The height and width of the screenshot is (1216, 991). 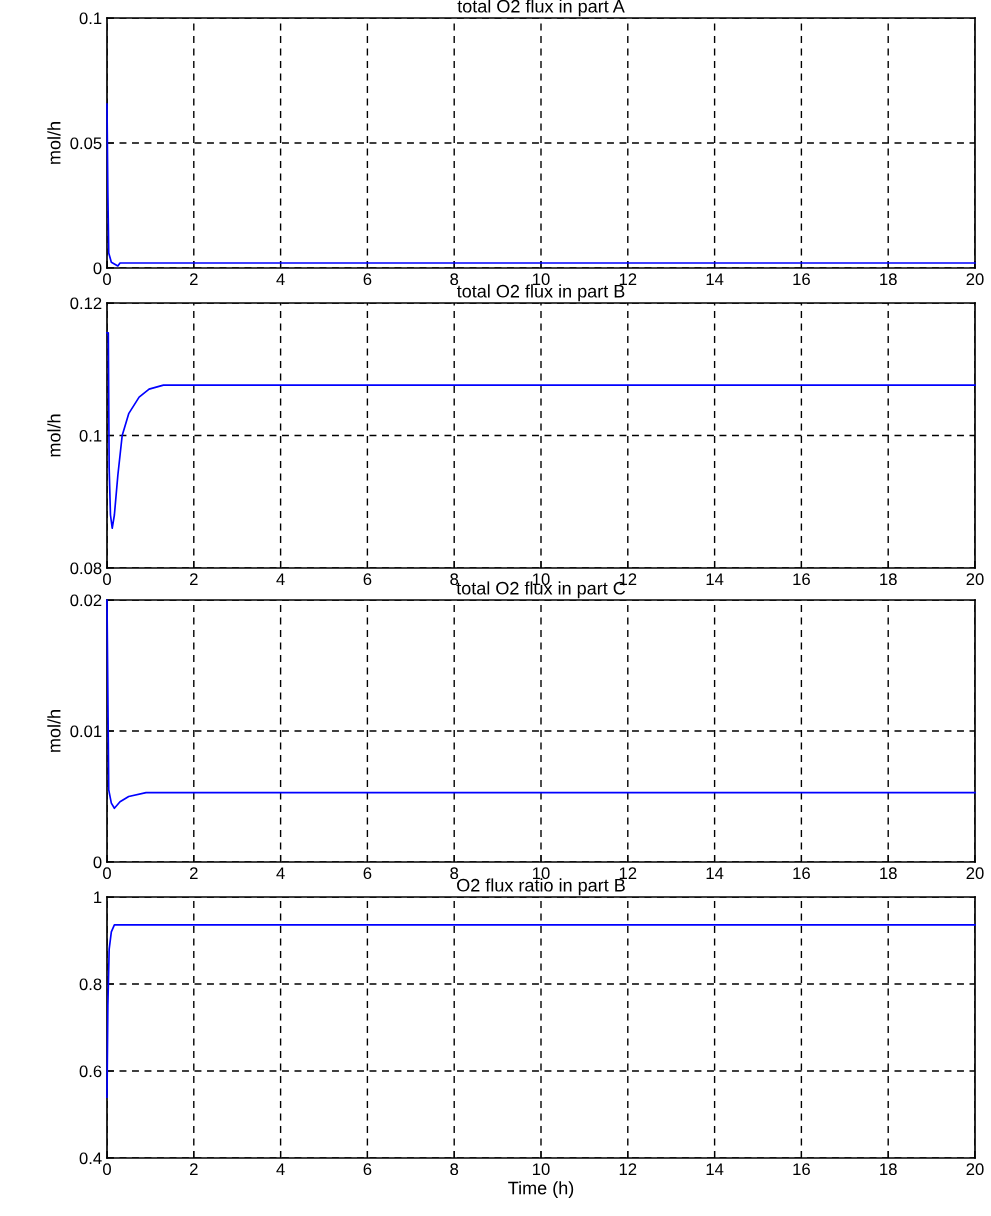 What do you see at coordinates (86, 303) in the screenshot?
I see `y-tick-label: 0.12` at bounding box center [86, 303].